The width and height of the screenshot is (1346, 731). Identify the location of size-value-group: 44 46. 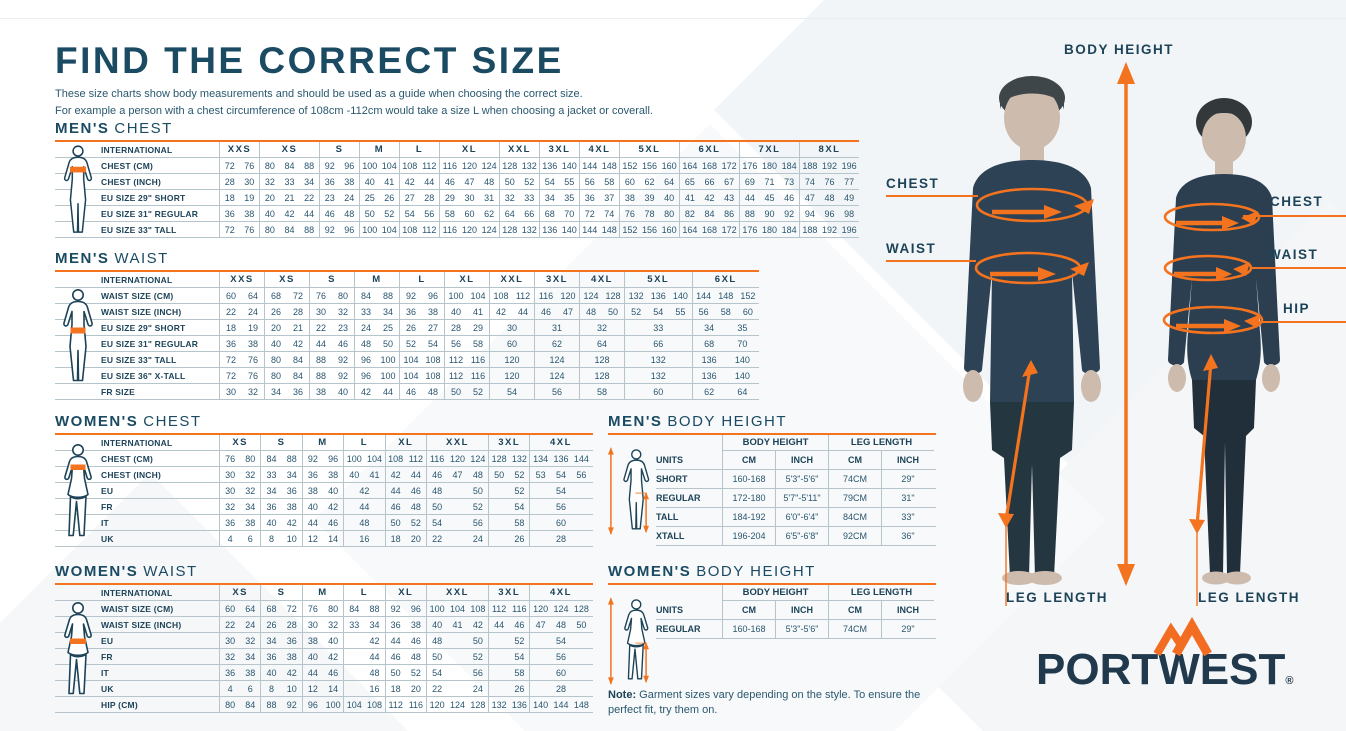
(322, 672).